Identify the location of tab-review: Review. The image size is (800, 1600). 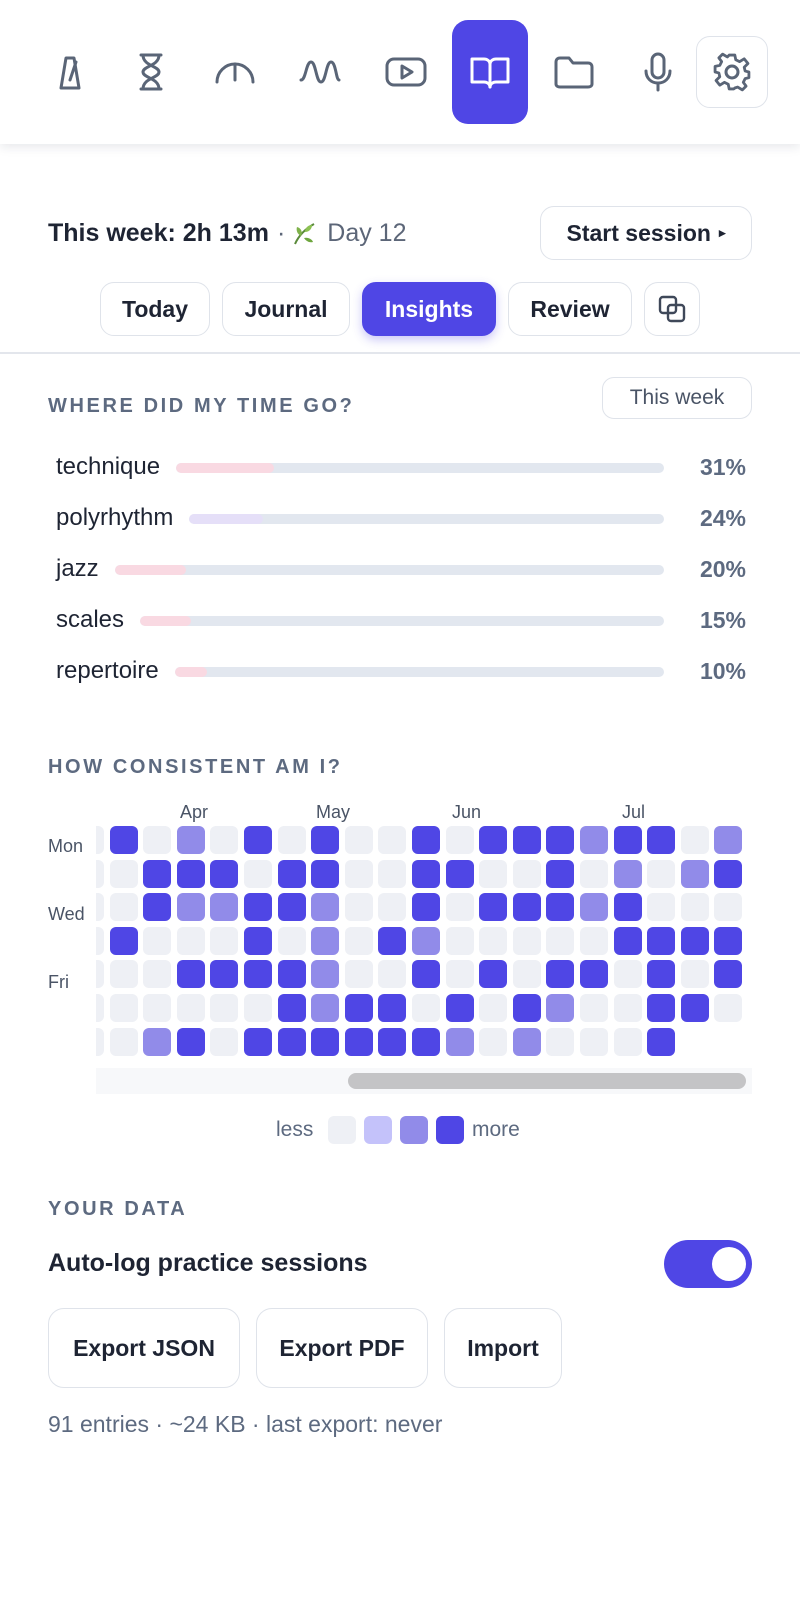
(570, 309).